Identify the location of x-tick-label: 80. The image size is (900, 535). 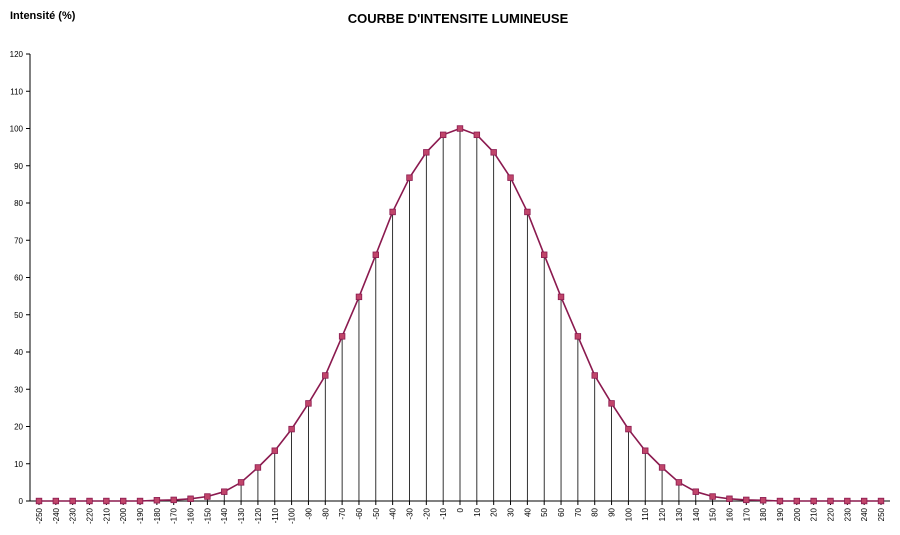
(595, 511).